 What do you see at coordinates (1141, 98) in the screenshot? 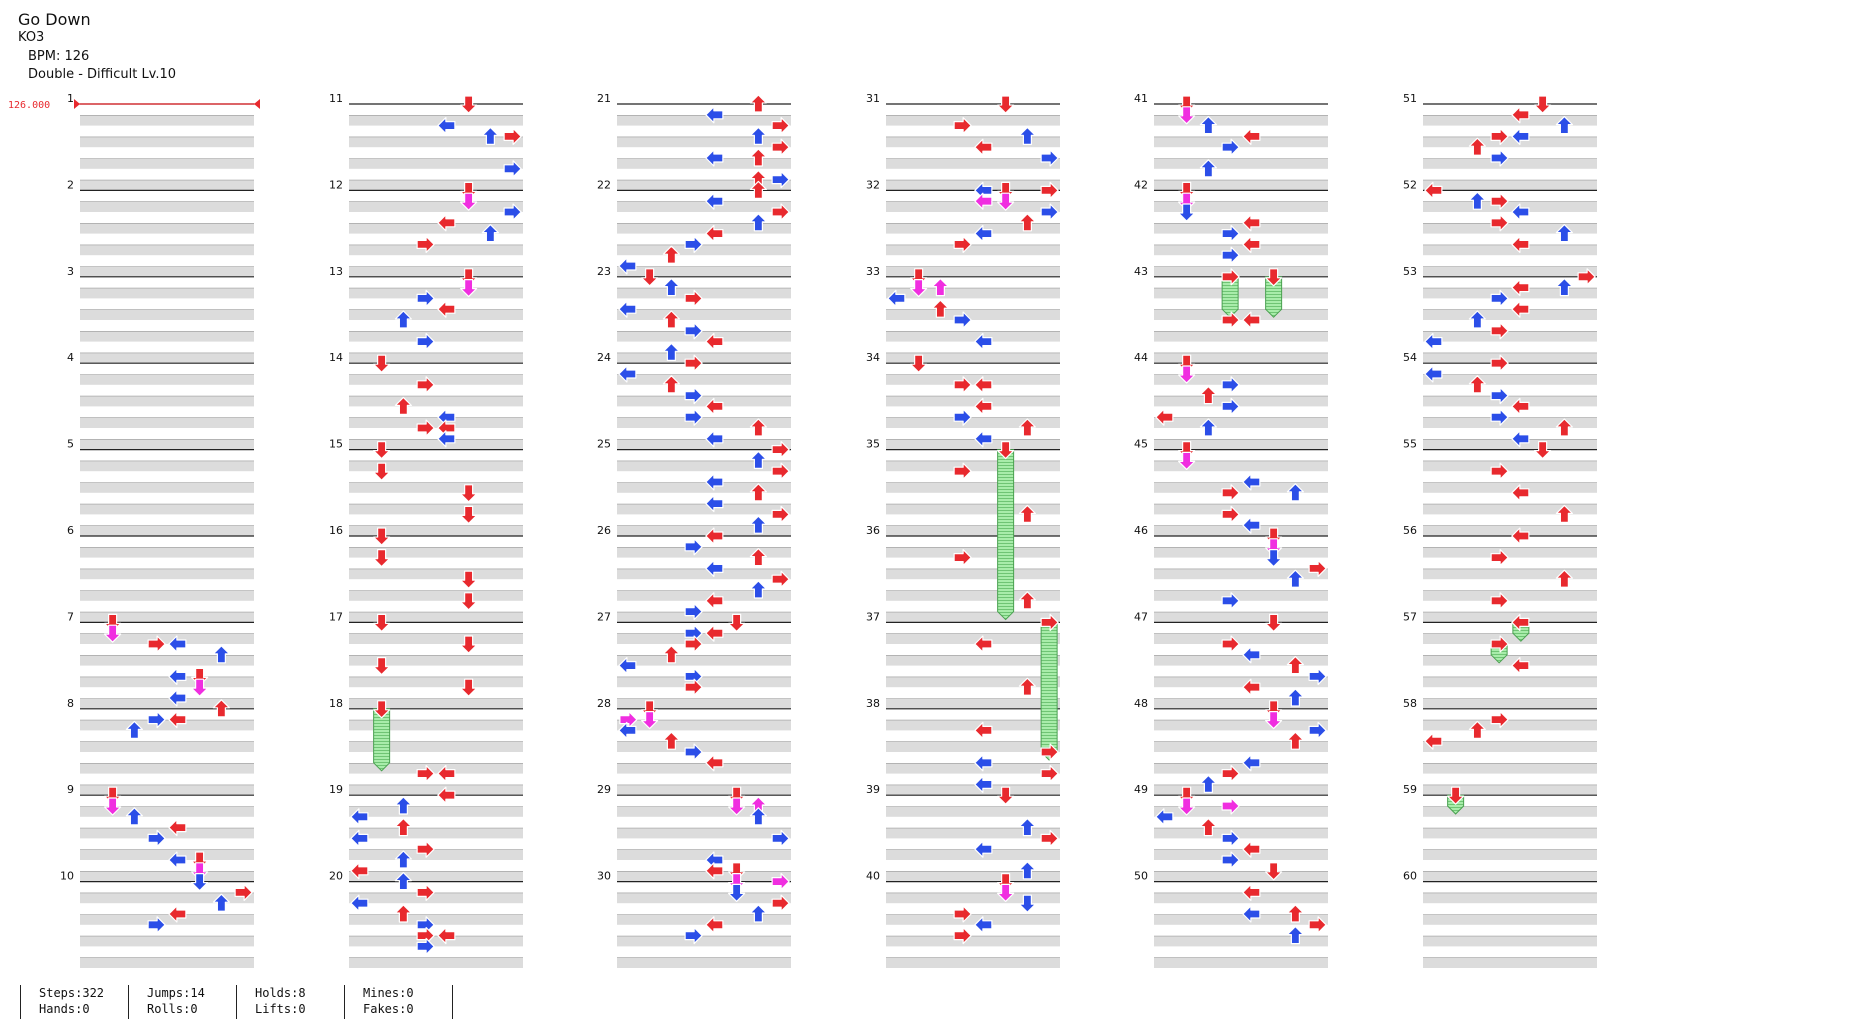
I see `measure-number: 41` at bounding box center [1141, 98].